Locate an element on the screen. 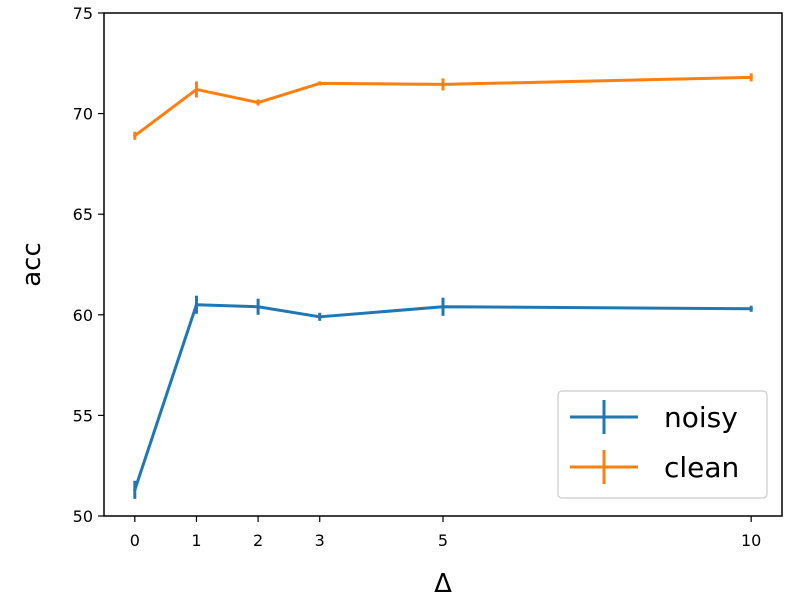 This screenshot has width=800, height=600. x-axis-ticks: 0 1 2 3 5 10 is located at coordinates (445, 533).